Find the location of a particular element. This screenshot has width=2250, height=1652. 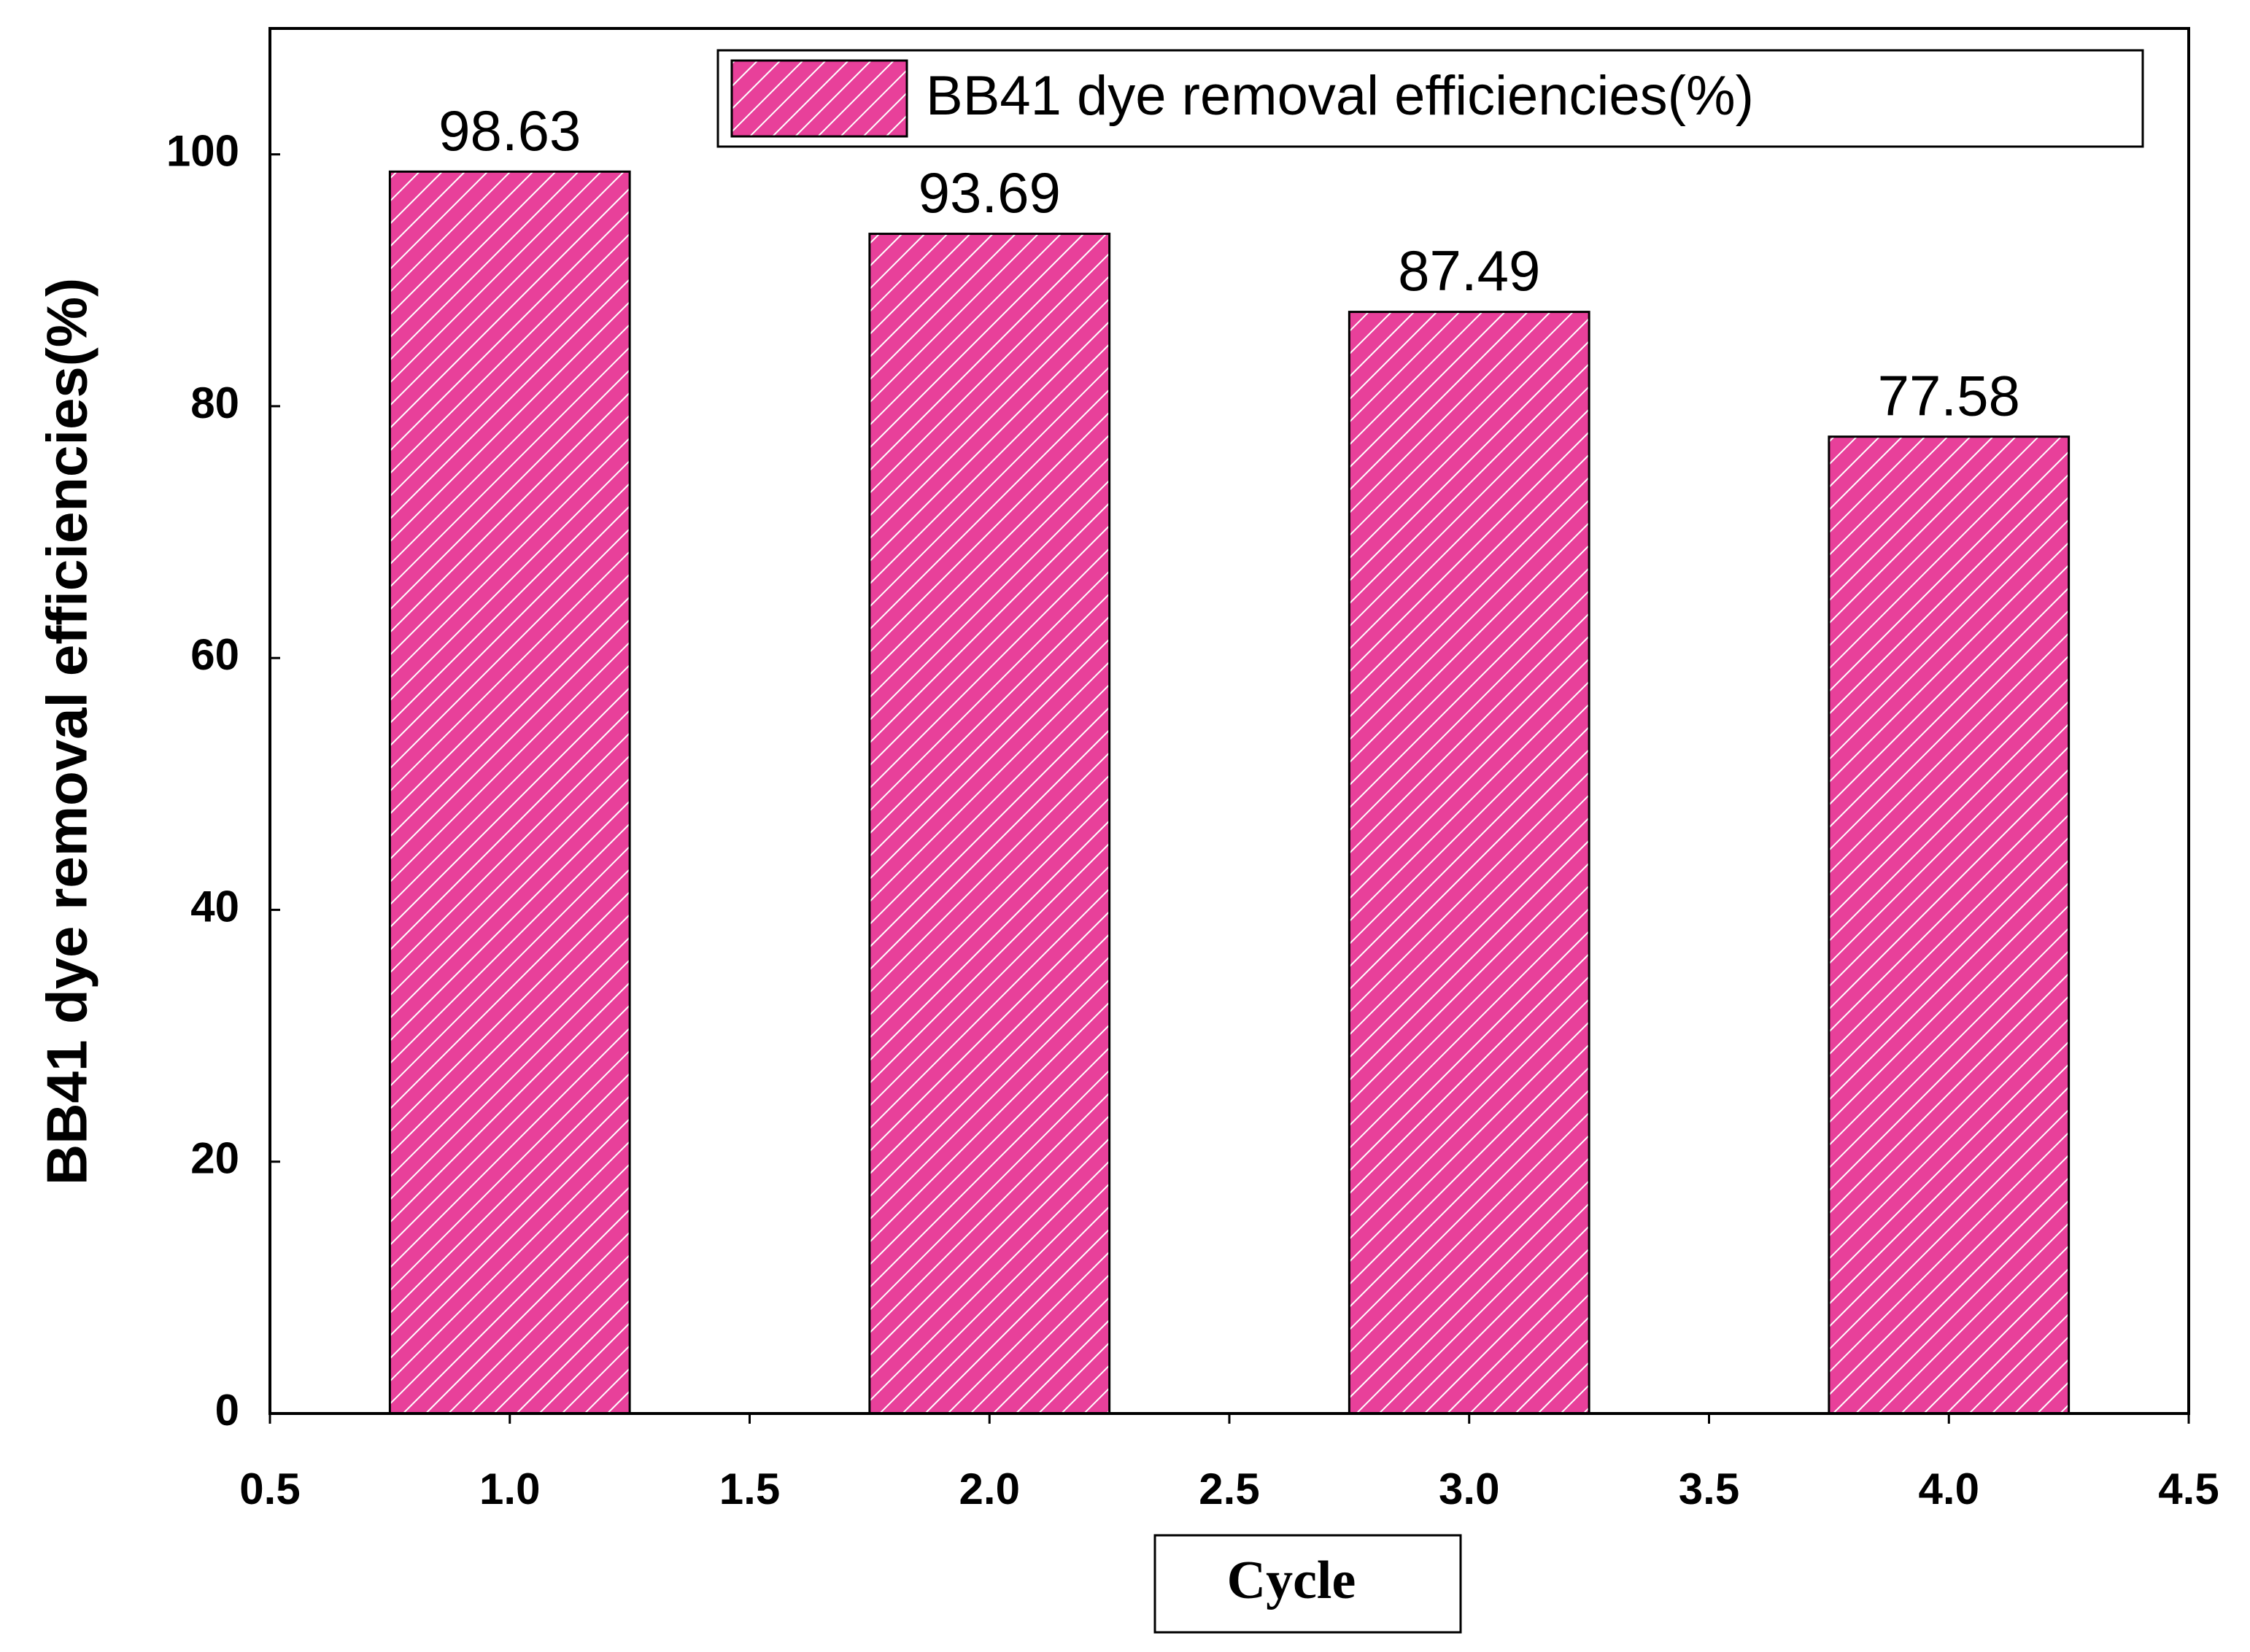

value-label: 77.58 is located at coordinates (1949, 395).